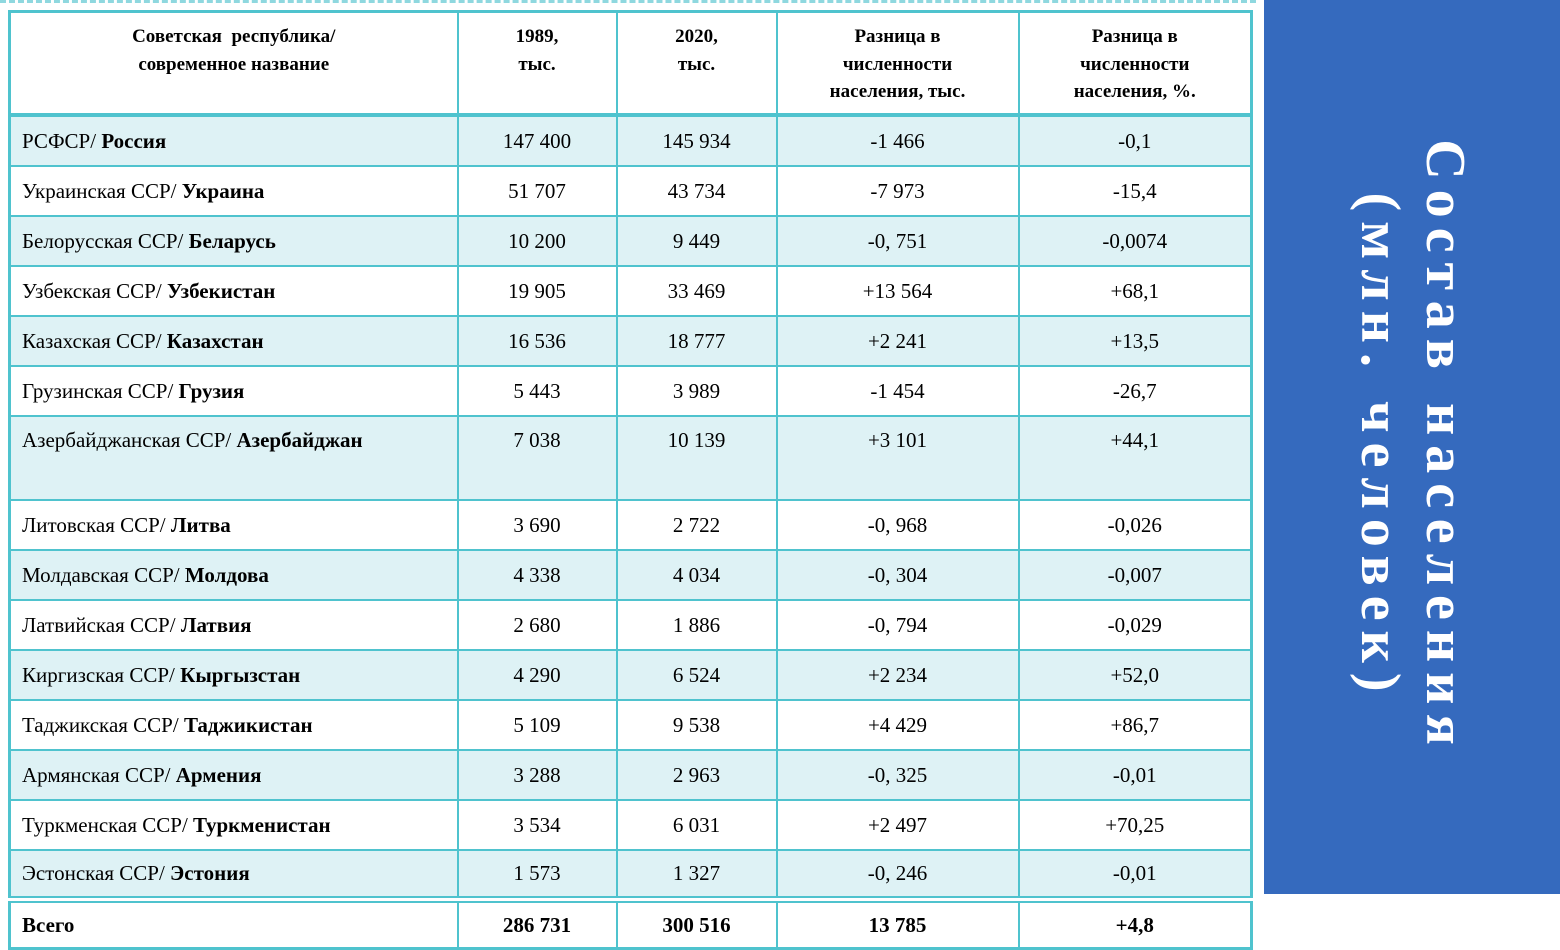  What do you see at coordinates (221, 290) in the screenshot?
I see `republic-modern-name: Узбекистан` at bounding box center [221, 290].